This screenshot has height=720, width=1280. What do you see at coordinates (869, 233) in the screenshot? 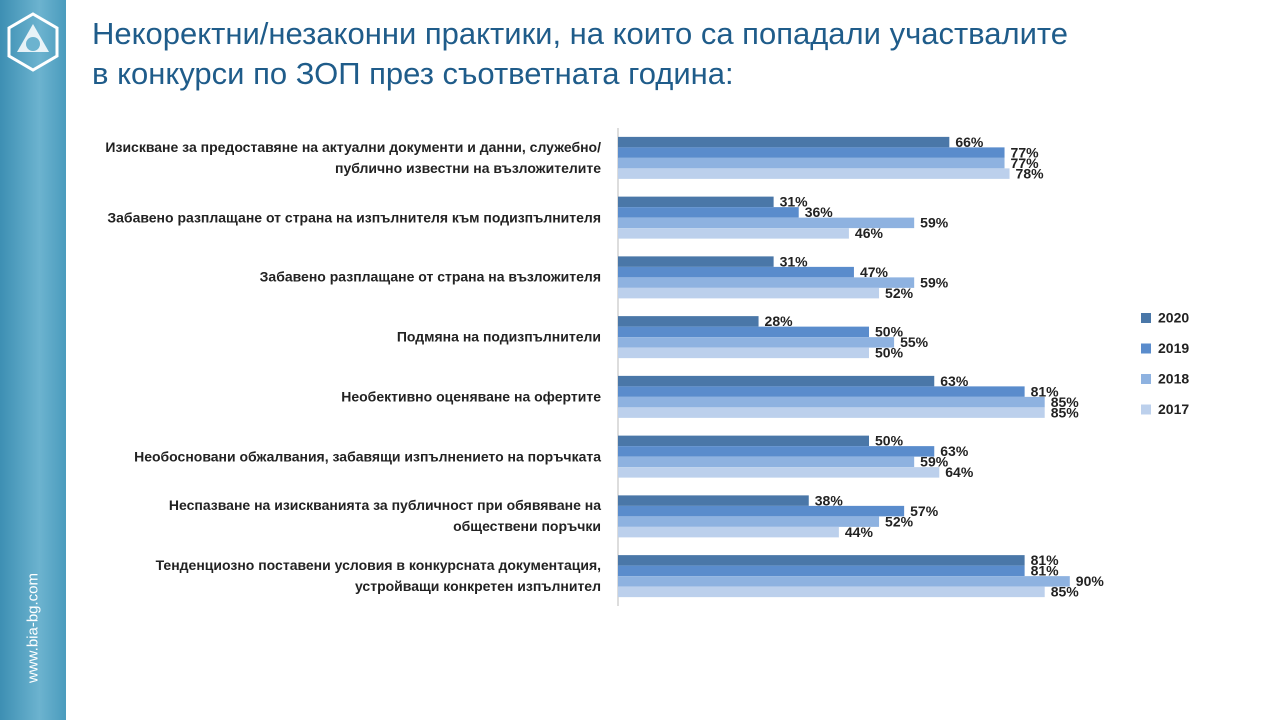
I see `value-label: 46%` at bounding box center [869, 233].